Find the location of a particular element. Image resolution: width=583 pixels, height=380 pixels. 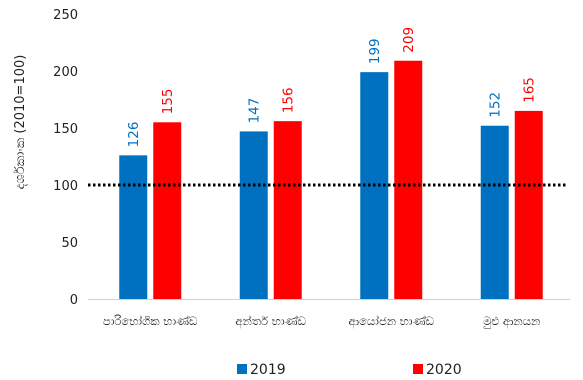

data-label-2019-2: 199 is located at coordinates (375, 51).